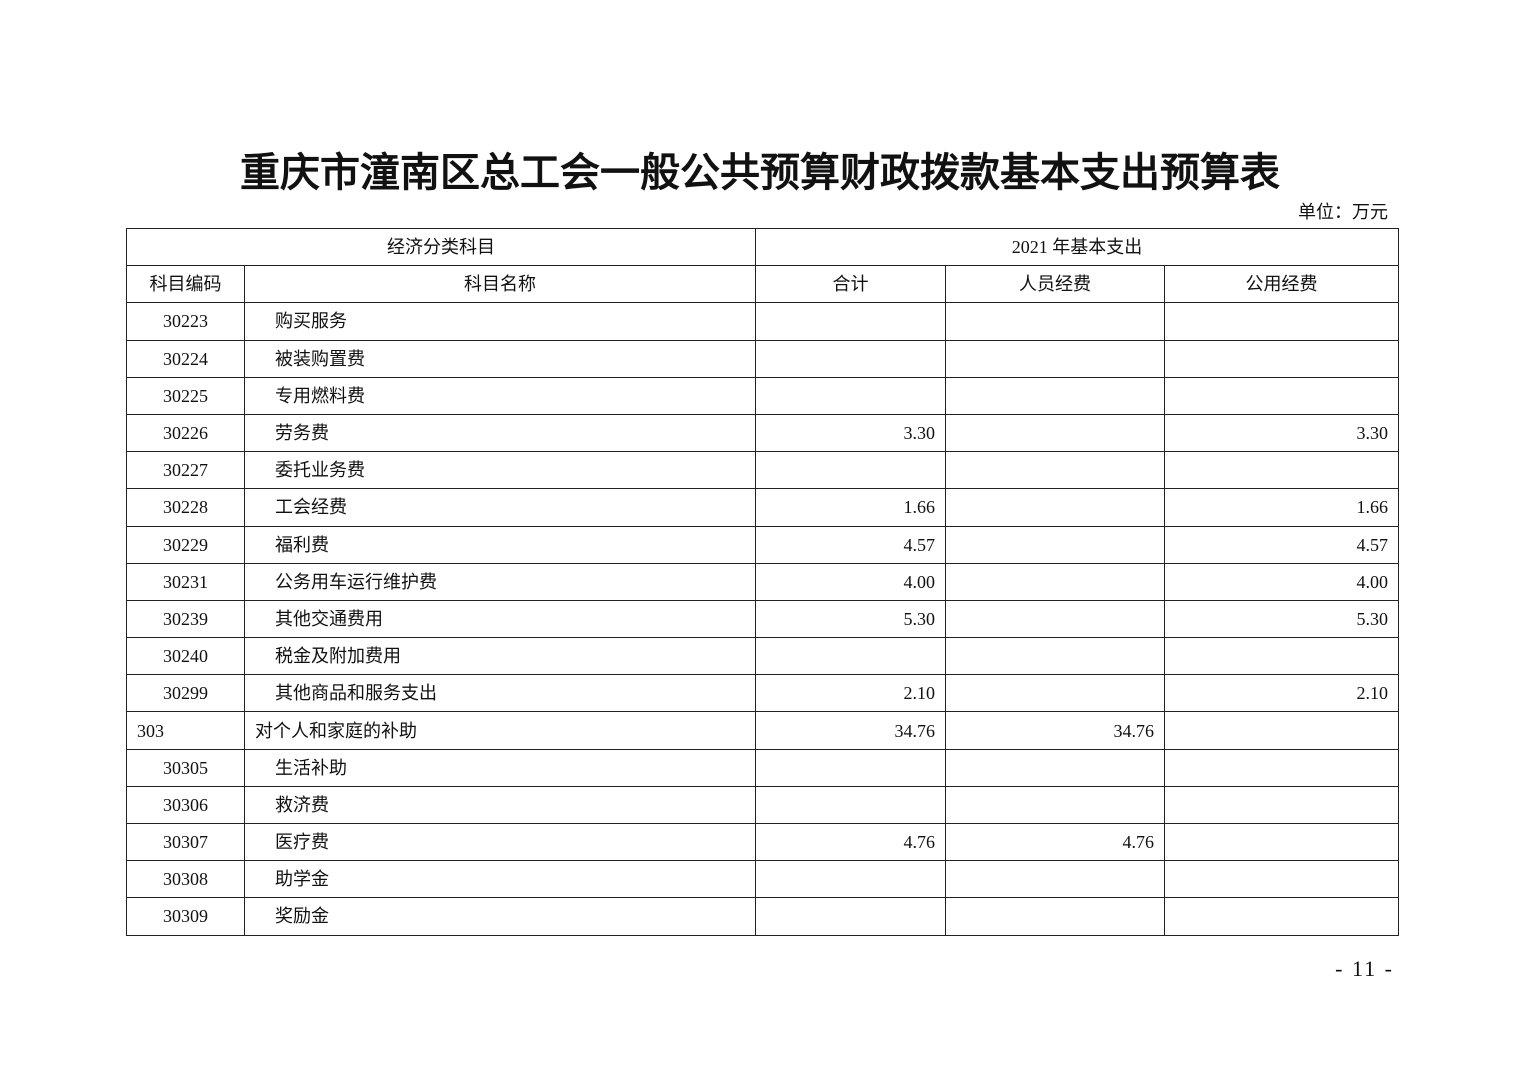 The image size is (1520, 1074). Describe the element at coordinates (1343, 212) in the screenshot. I see `unit-label: 单位：万元` at that location.